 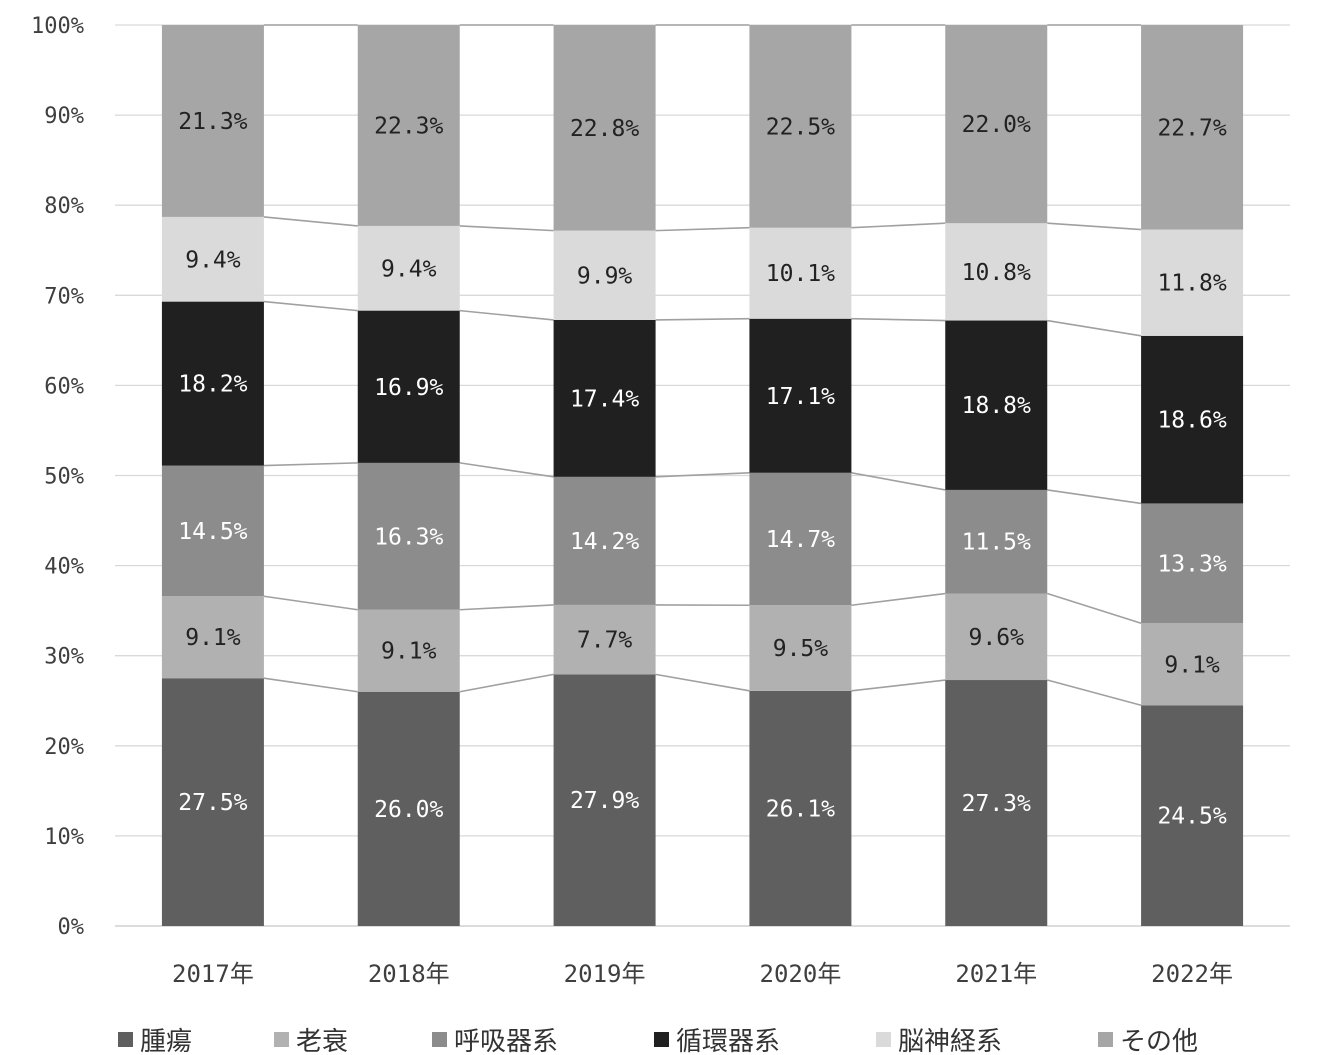 What do you see at coordinates (1192, 974) in the screenshot?
I see `x-tick-label: 2022年` at bounding box center [1192, 974].